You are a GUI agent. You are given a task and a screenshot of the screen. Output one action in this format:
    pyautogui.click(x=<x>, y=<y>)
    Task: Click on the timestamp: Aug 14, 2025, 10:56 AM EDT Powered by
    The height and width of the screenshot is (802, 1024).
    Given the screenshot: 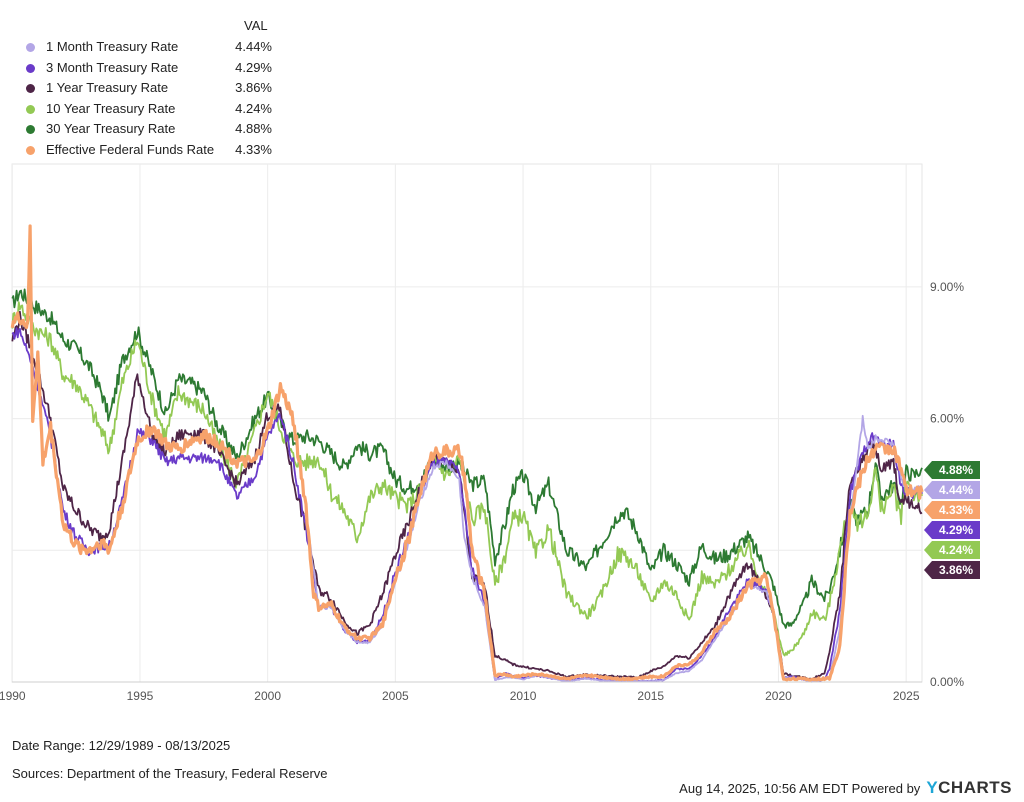 What is the action you would take?
    pyautogui.click(x=800, y=788)
    